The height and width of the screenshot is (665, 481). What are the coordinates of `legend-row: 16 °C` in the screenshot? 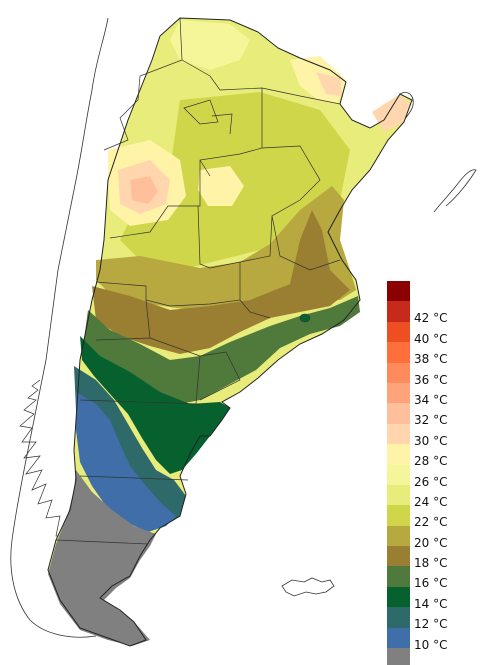 It's located at (427, 578).